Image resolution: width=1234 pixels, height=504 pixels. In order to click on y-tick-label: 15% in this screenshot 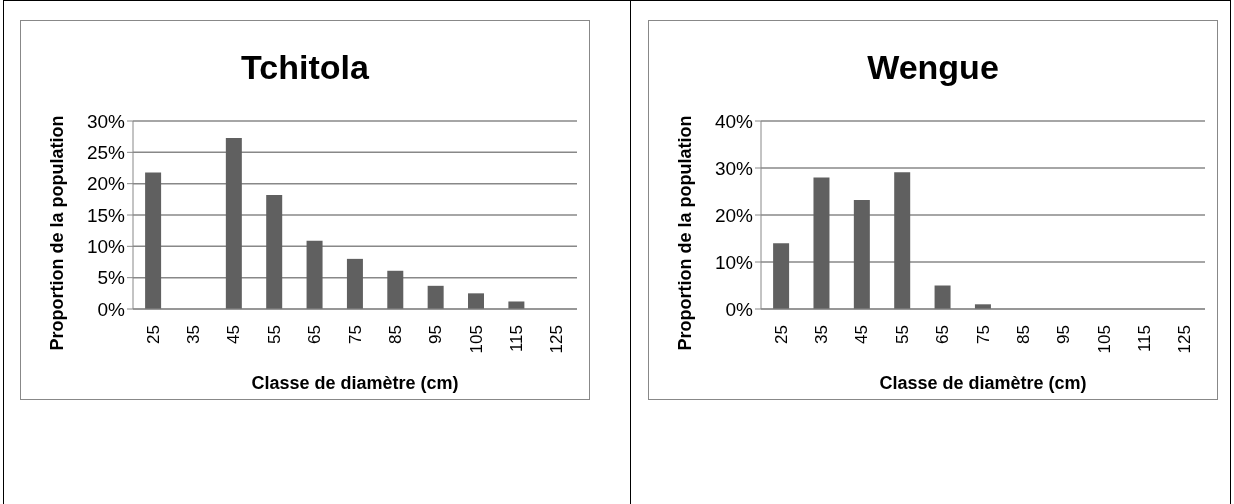, I will do `click(106, 215)`.